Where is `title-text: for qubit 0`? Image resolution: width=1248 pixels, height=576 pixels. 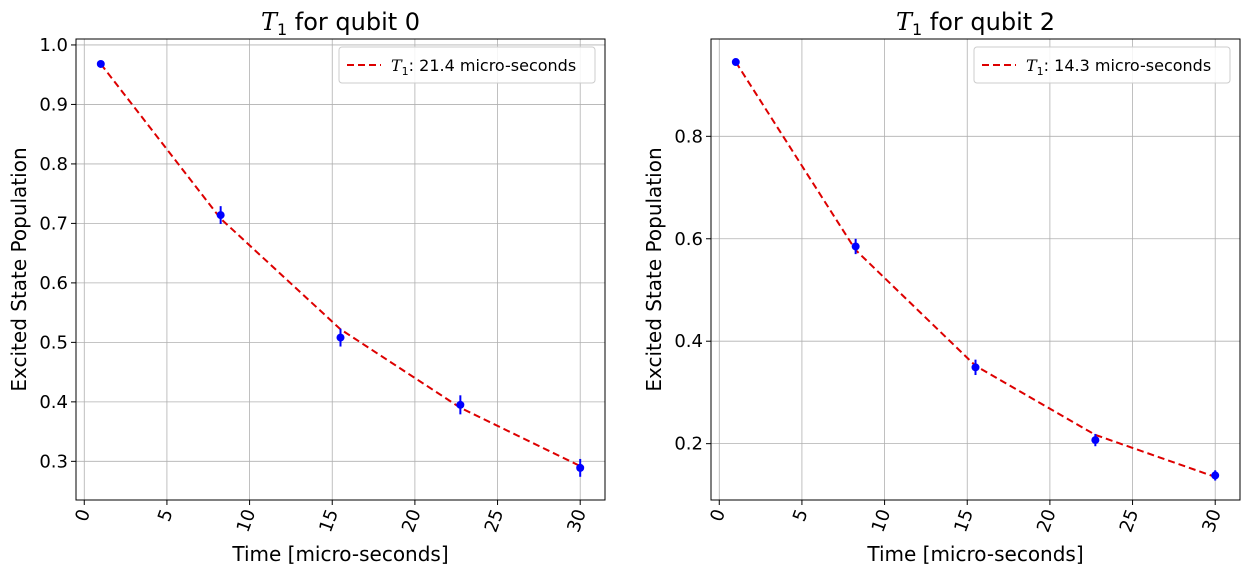 title-text: for qubit 0 is located at coordinates (353, 22).